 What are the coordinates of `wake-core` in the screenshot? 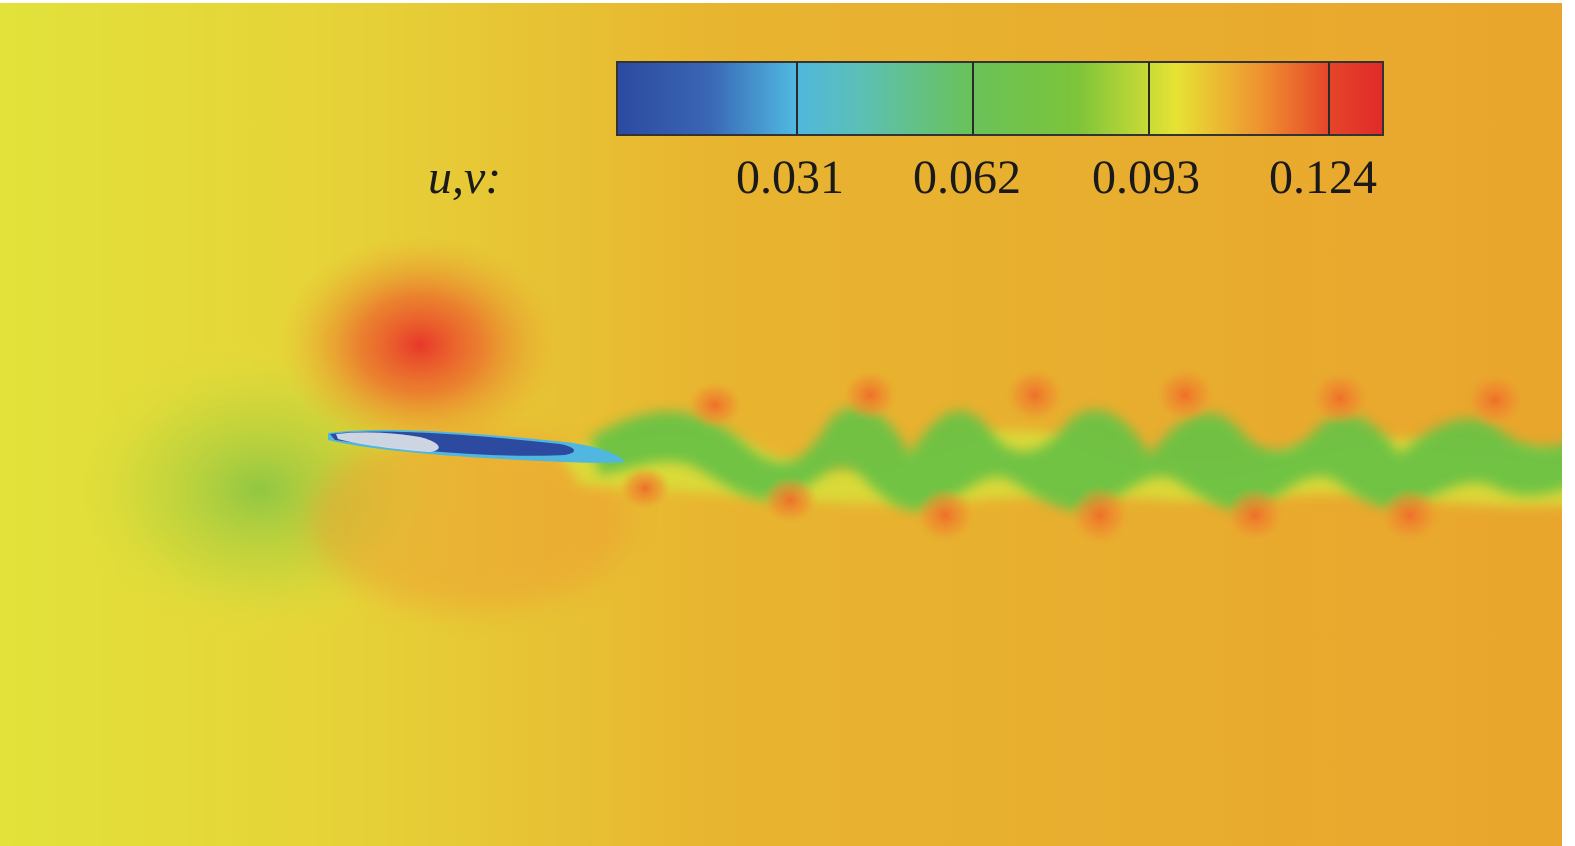 It's located at (1082, 458).